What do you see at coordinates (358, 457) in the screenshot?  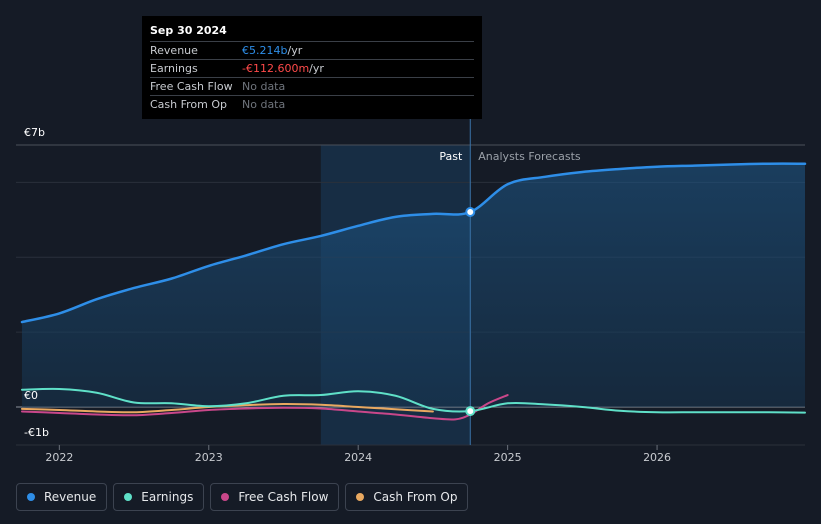 I see `x-tick-label: 2024` at bounding box center [358, 457].